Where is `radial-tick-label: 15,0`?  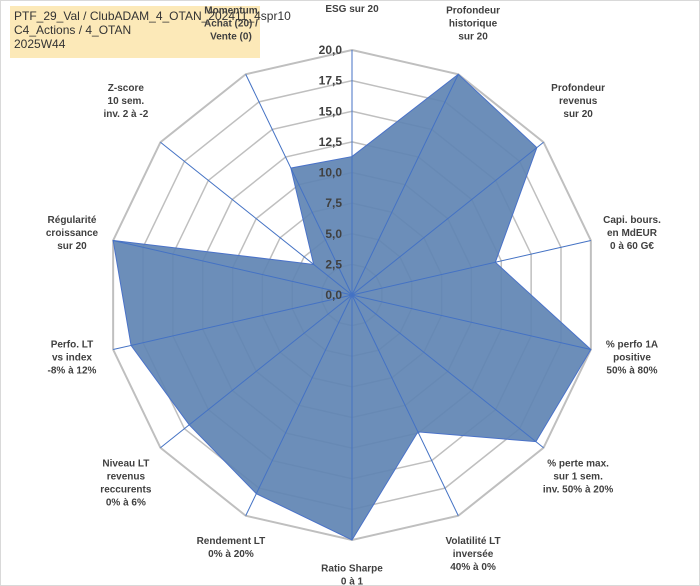 radial-tick-label: 15,0 is located at coordinates (331, 111).